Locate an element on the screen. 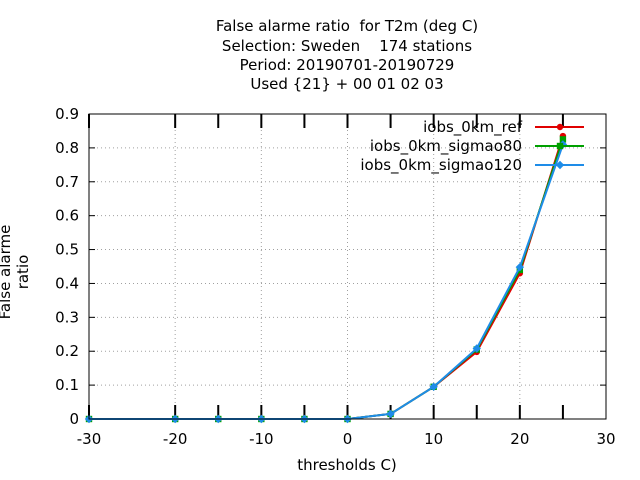 Image resolution: width=640 pixels, height=480 pixels. x-tick-label: -30 is located at coordinates (89, 439).